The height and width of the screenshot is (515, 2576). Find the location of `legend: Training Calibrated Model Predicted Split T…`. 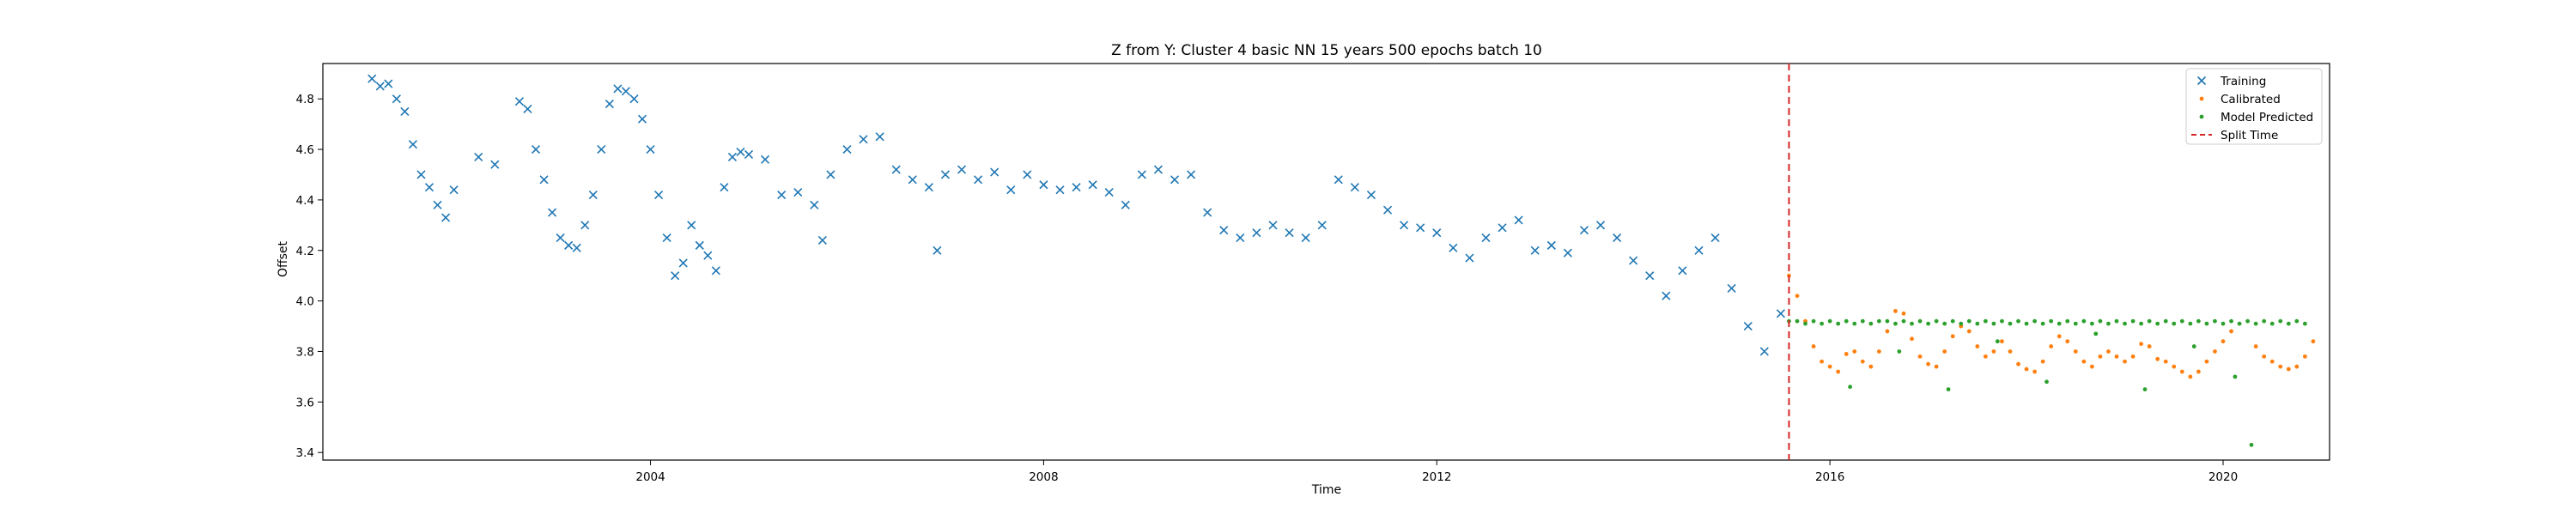

legend: Training Calibrated Model Predicted Split T… is located at coordinates (2254, 106).